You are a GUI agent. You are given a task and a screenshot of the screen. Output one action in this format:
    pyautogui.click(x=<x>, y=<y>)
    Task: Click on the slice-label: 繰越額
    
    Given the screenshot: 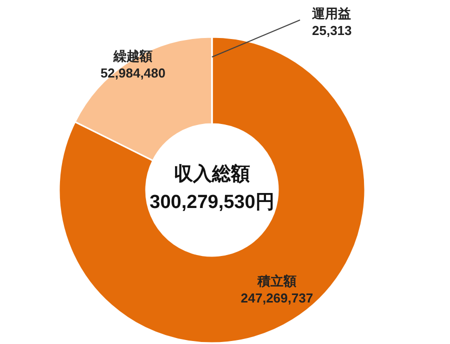 What is the action you would take?
    pyautogui.click(x=132, y=56)
    